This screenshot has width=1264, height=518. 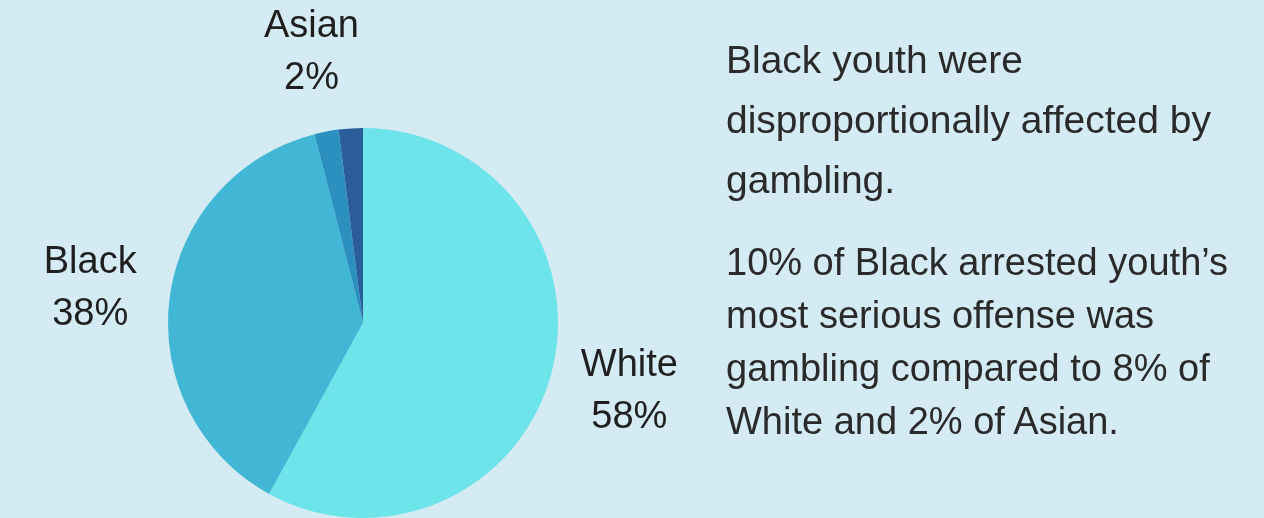 I want to click on data-label: 38%, so click(x=90, y=312).